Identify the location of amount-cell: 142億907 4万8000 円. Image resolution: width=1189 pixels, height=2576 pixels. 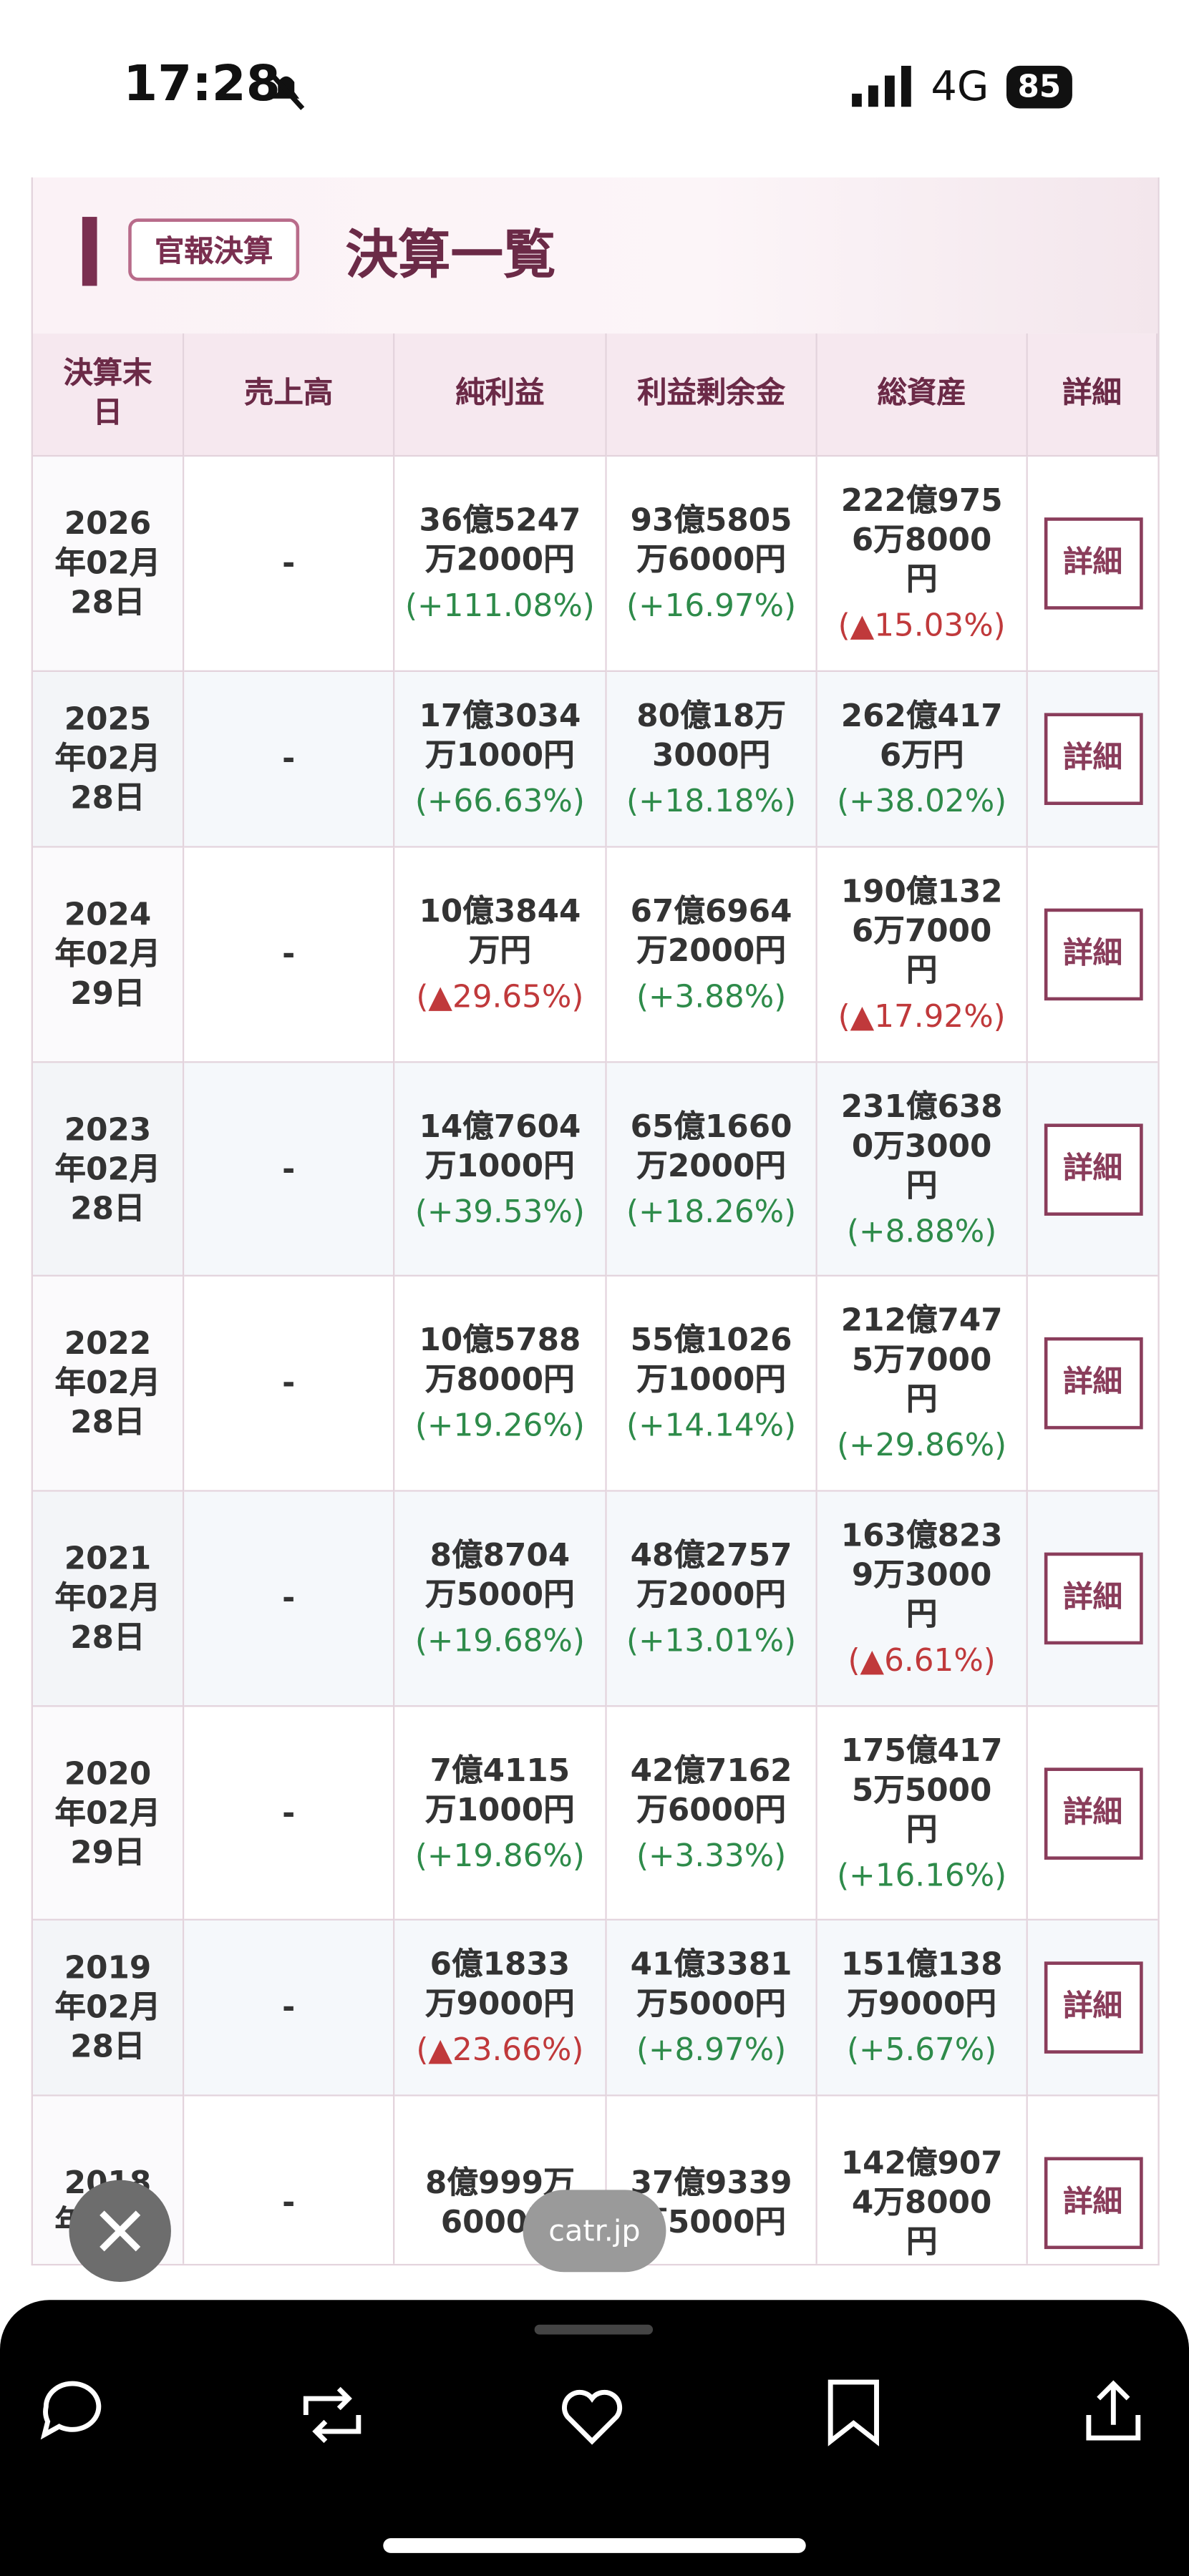
(922, 2180).